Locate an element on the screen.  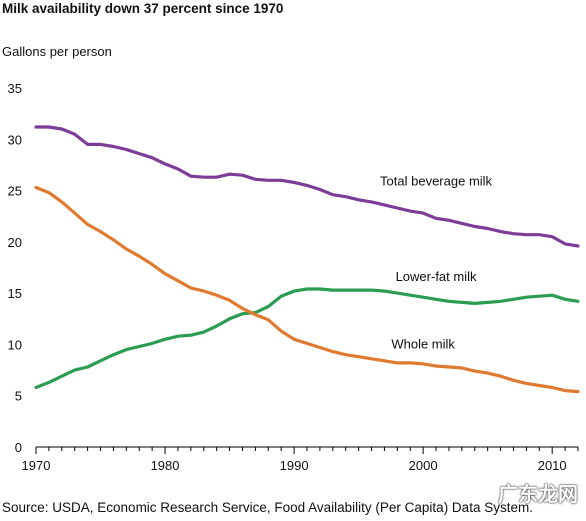
y-tick-label: 35 is located at coordinates (15, 88).